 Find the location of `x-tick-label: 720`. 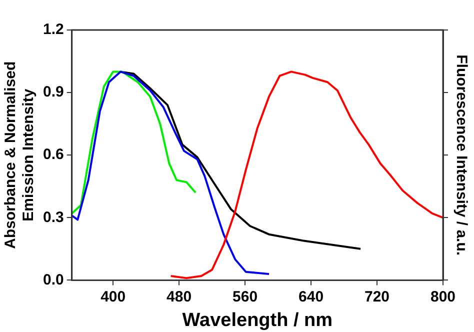

x-tick-label: 720 is located at coordinates (377, 297).